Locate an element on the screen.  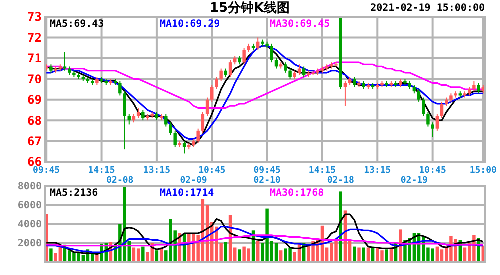
x-tick-label: 09:45 02-10 is located at coordinates (267, 176).